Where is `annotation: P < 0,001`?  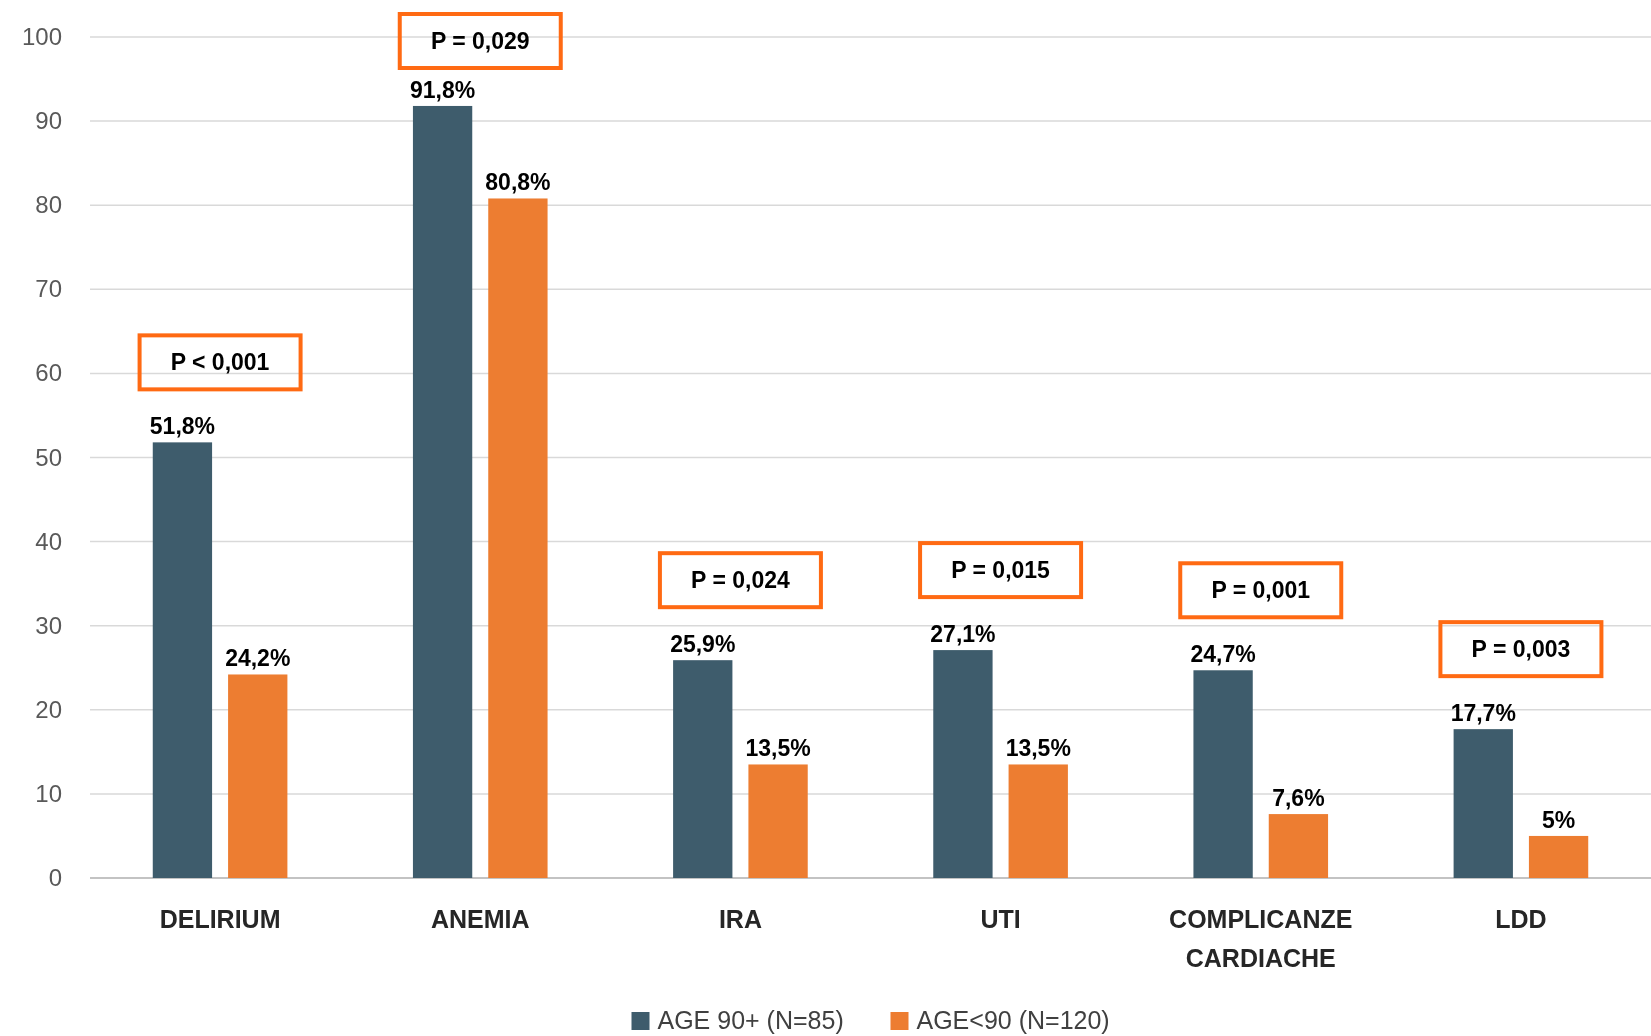
annotation: P < 0,001 is located at coordinates (220, 362).